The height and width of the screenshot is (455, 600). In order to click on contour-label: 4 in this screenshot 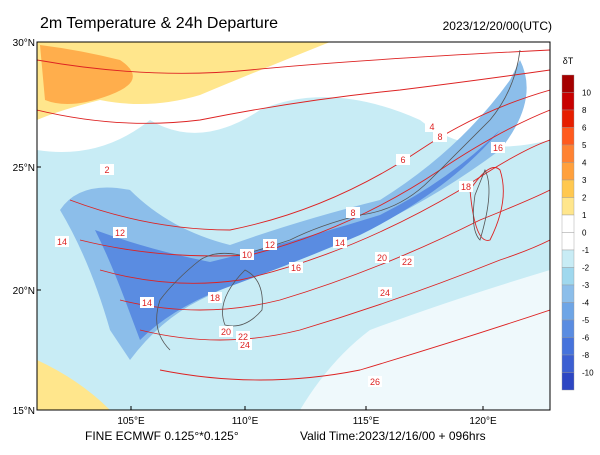, I will do `click(431, 127)`.